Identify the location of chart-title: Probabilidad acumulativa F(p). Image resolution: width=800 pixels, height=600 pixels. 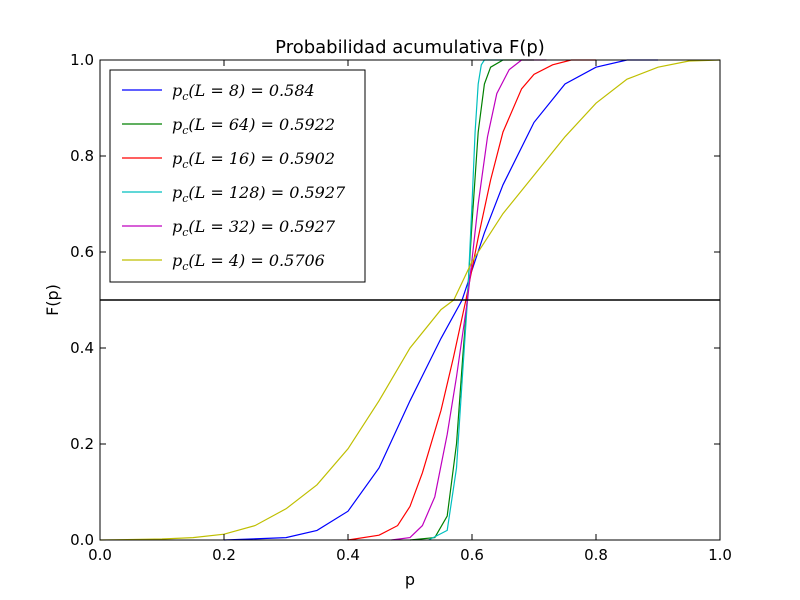
(410, 47).